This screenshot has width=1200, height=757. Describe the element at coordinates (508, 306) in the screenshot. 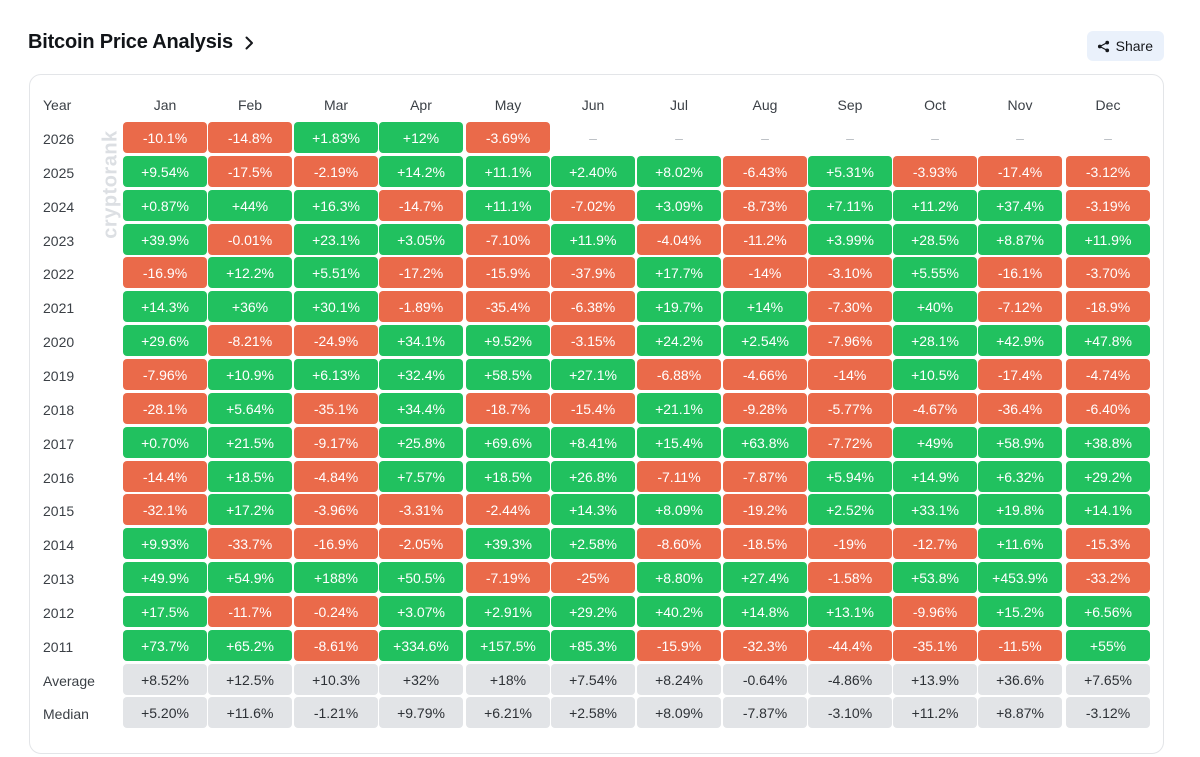

I see `return-cell: -35.4%` at that location.